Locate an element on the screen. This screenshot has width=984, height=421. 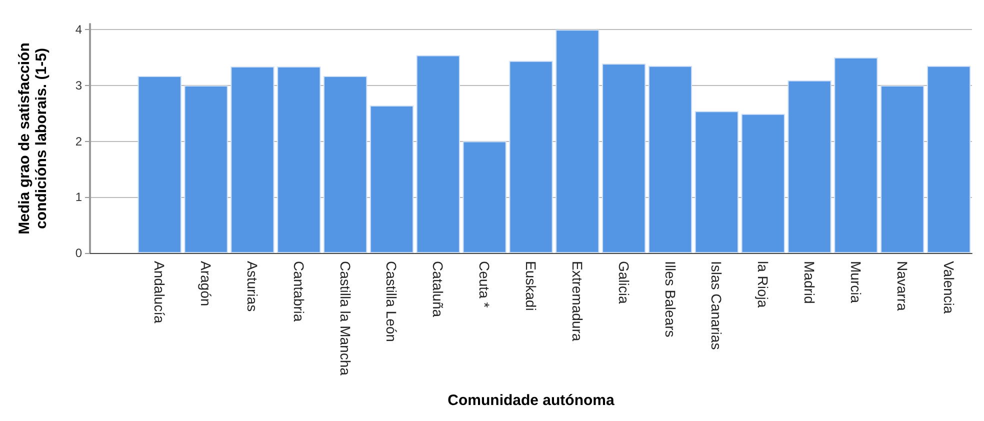
y-tick-label: 1 is located at coordinates (78, 197).